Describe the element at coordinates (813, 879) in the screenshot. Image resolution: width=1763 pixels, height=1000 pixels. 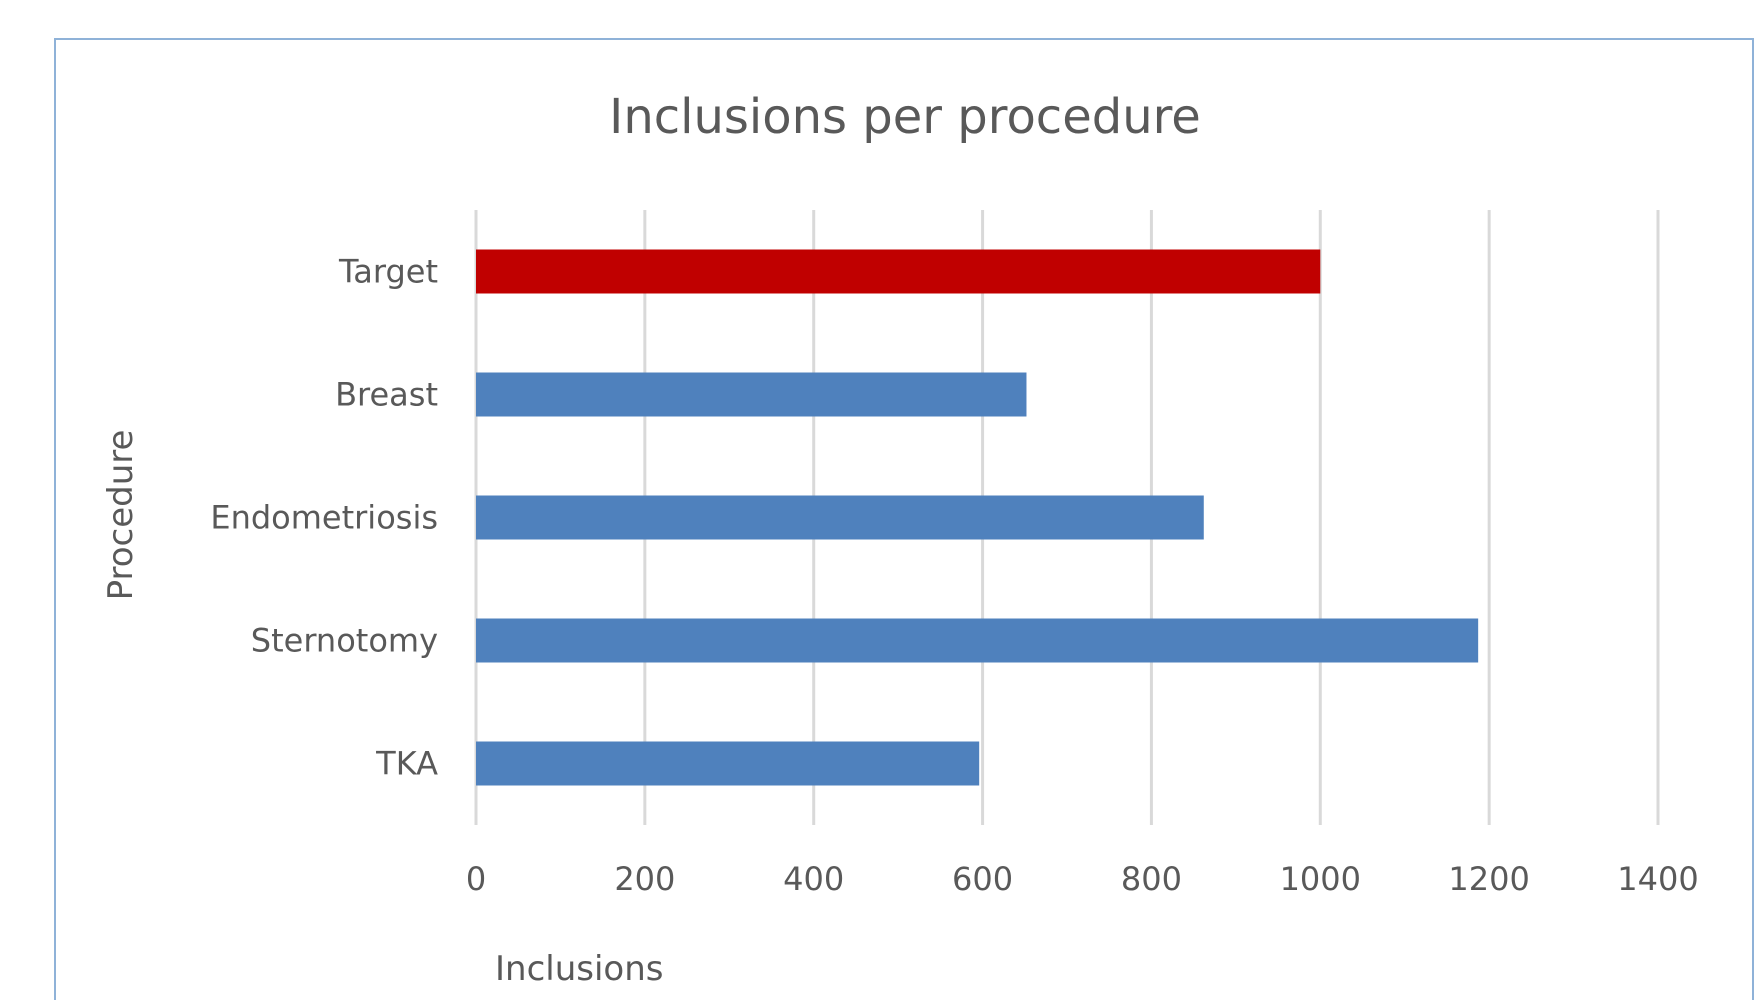
I see `x-tick-label: 400` at that location.